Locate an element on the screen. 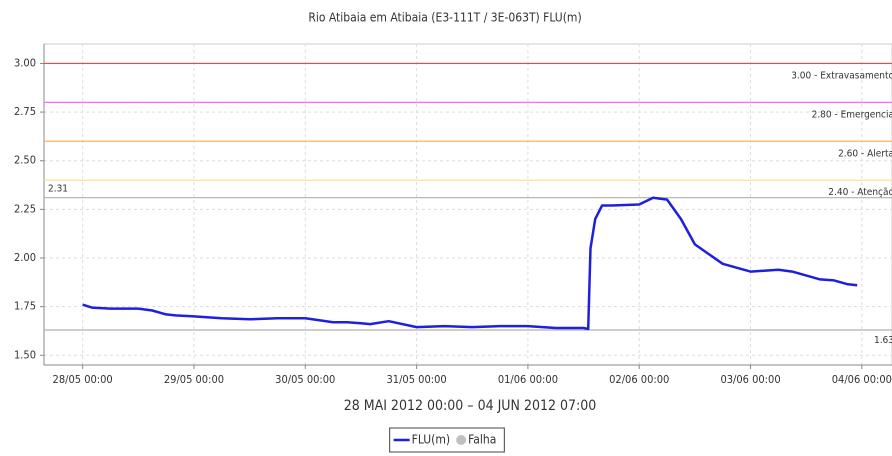 The height and width of the screenshot is (456, 892). y-tick-label: 1.75 is located at coordinates (25, 306).